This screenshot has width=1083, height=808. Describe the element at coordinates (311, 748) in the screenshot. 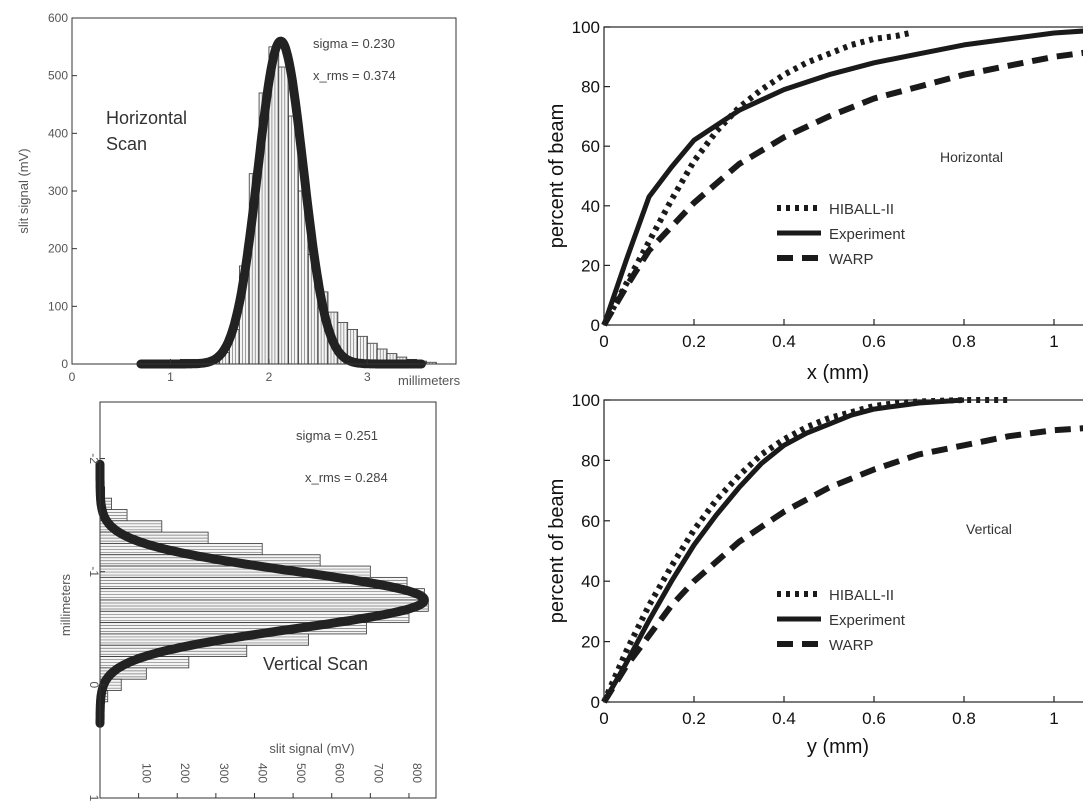

I see `x-axis-title: slit signal (mV)` at that location.